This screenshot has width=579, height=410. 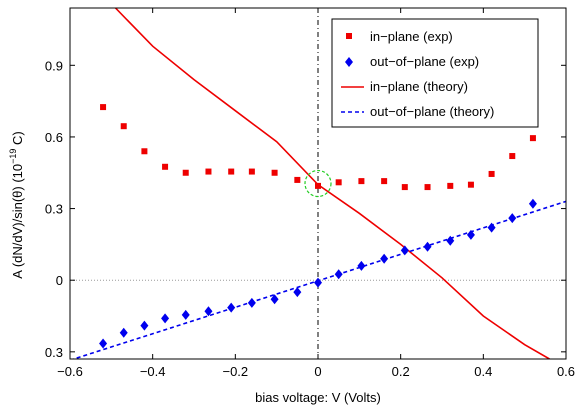 What do you see at coordinates (17, 221) in the screenshot?
I see `y-axis-label-main: A (dN/dV)/sin(θ) (10` at bounding box center [17, 221].